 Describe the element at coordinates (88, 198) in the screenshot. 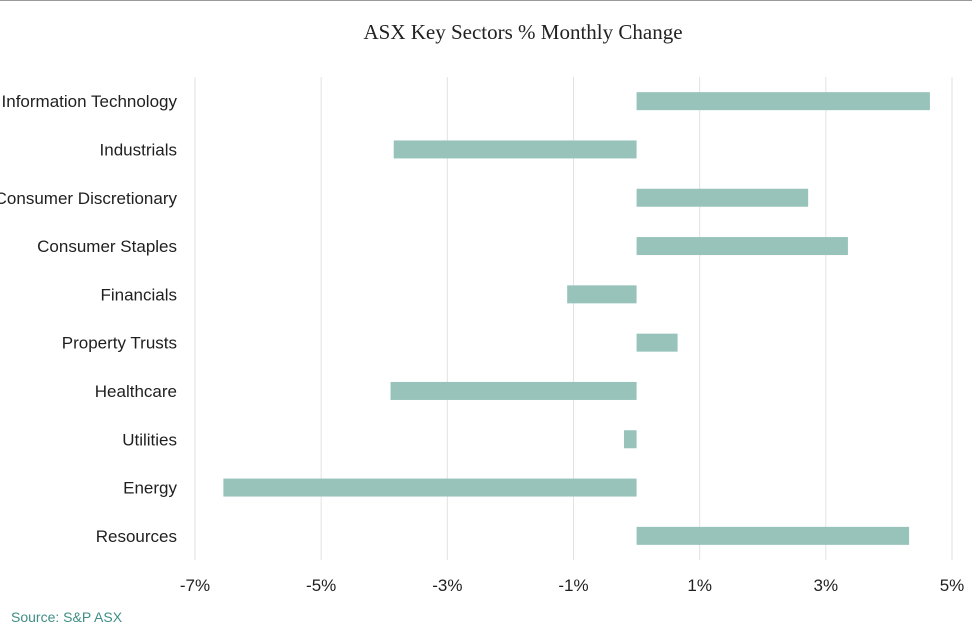

I see `category-label: Consumer Discretionary` at that location.